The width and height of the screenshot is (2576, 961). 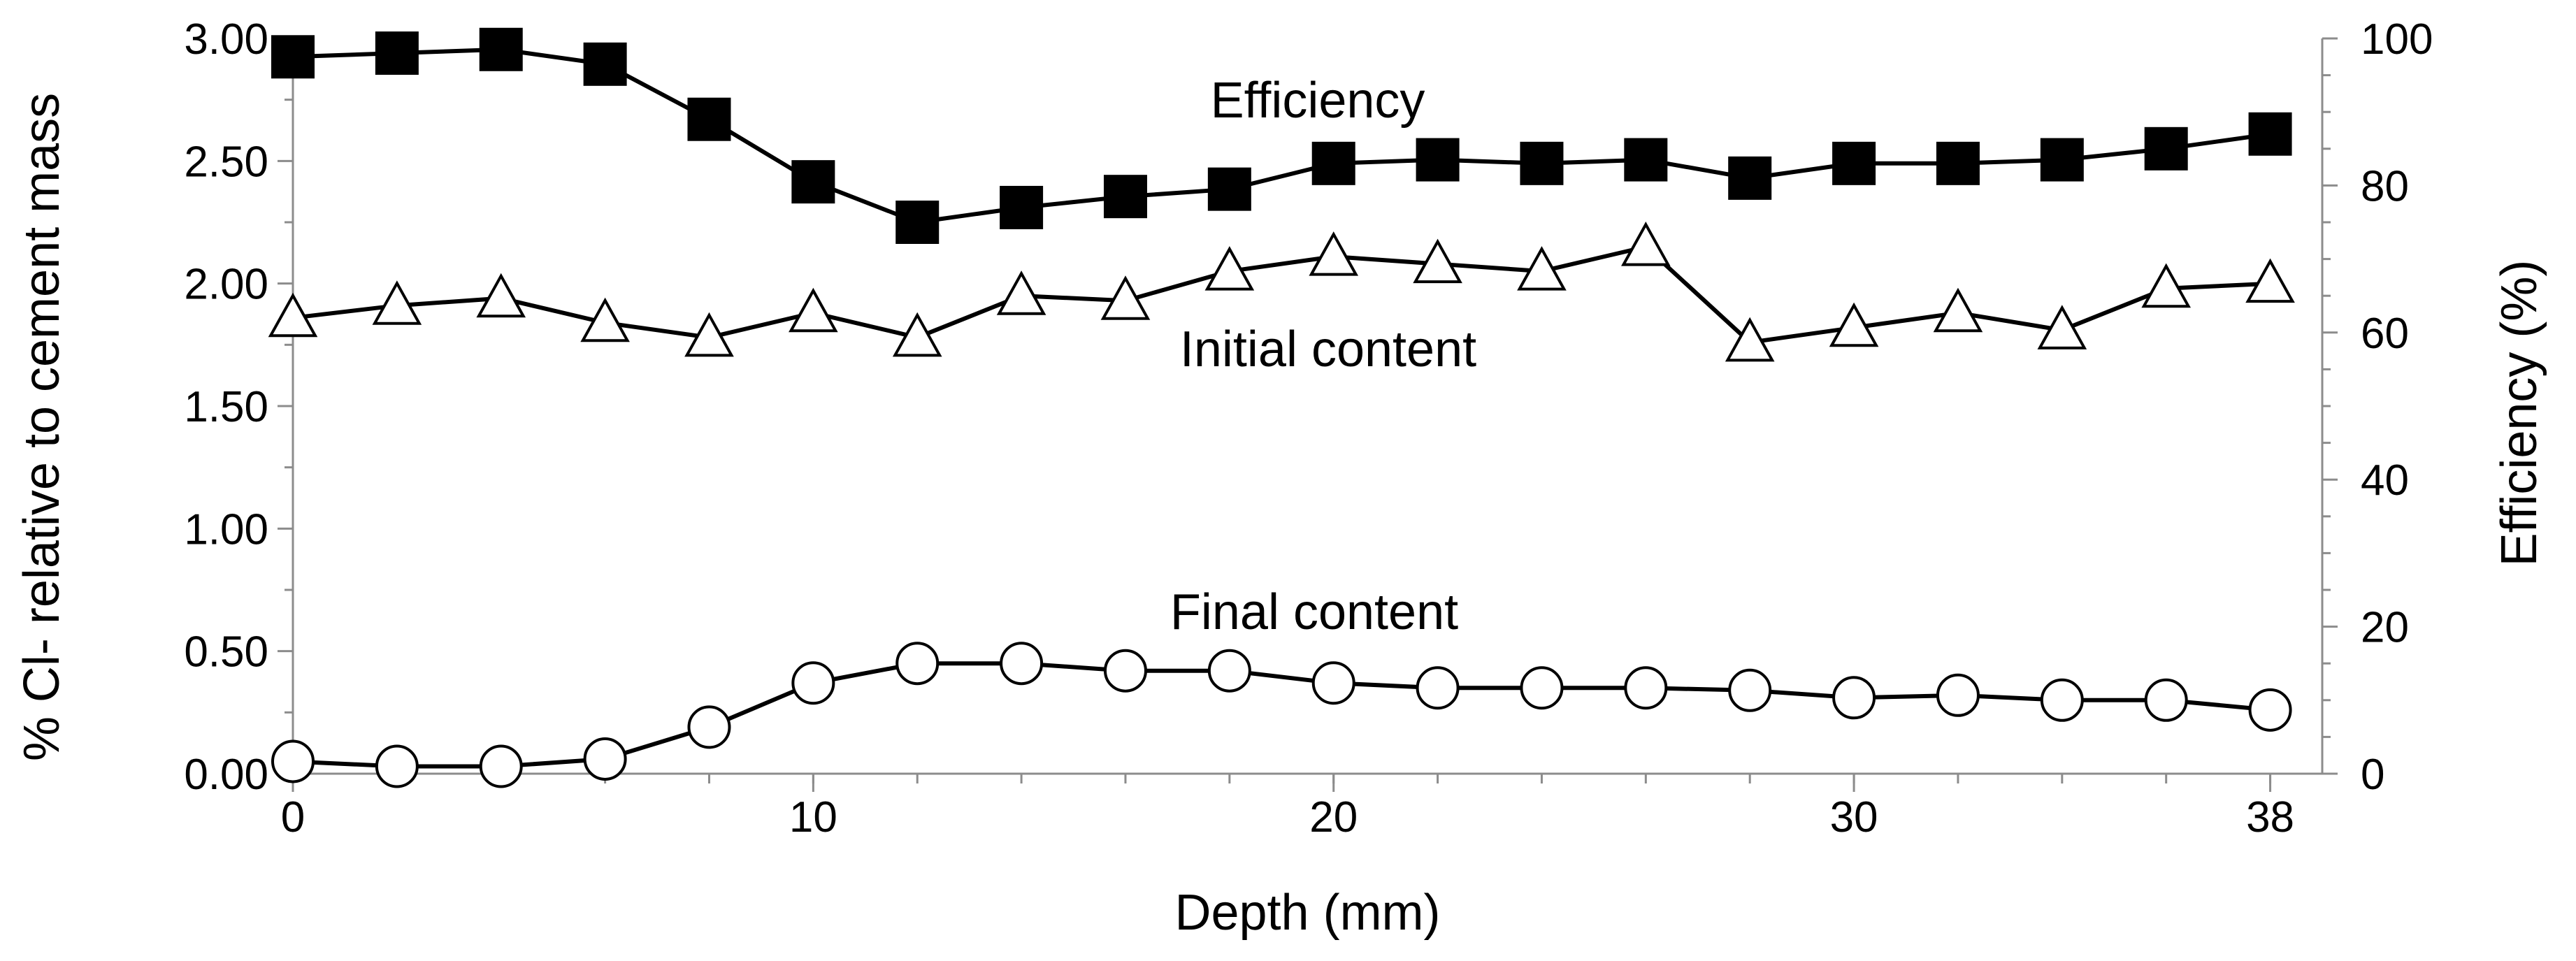 What do you see at coordinates (2385, 628) in the screenshot?
I see `y-right-tick-label: 20` at bounding box center [2385, 628].